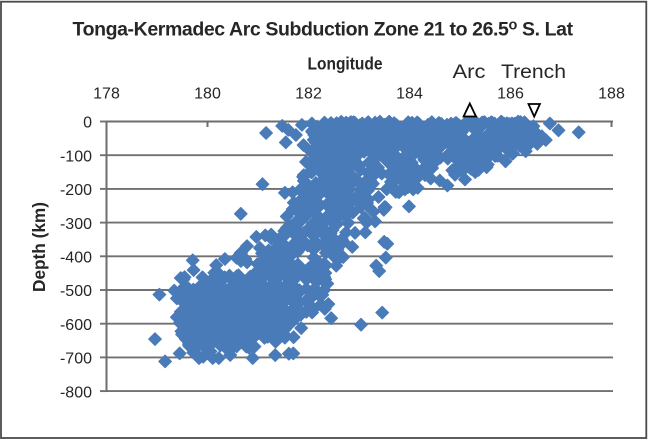  What do you see at coordinates (469, 72) in the screenshot?
I see `svg-text: Arc` at bounding box center [469, 72].